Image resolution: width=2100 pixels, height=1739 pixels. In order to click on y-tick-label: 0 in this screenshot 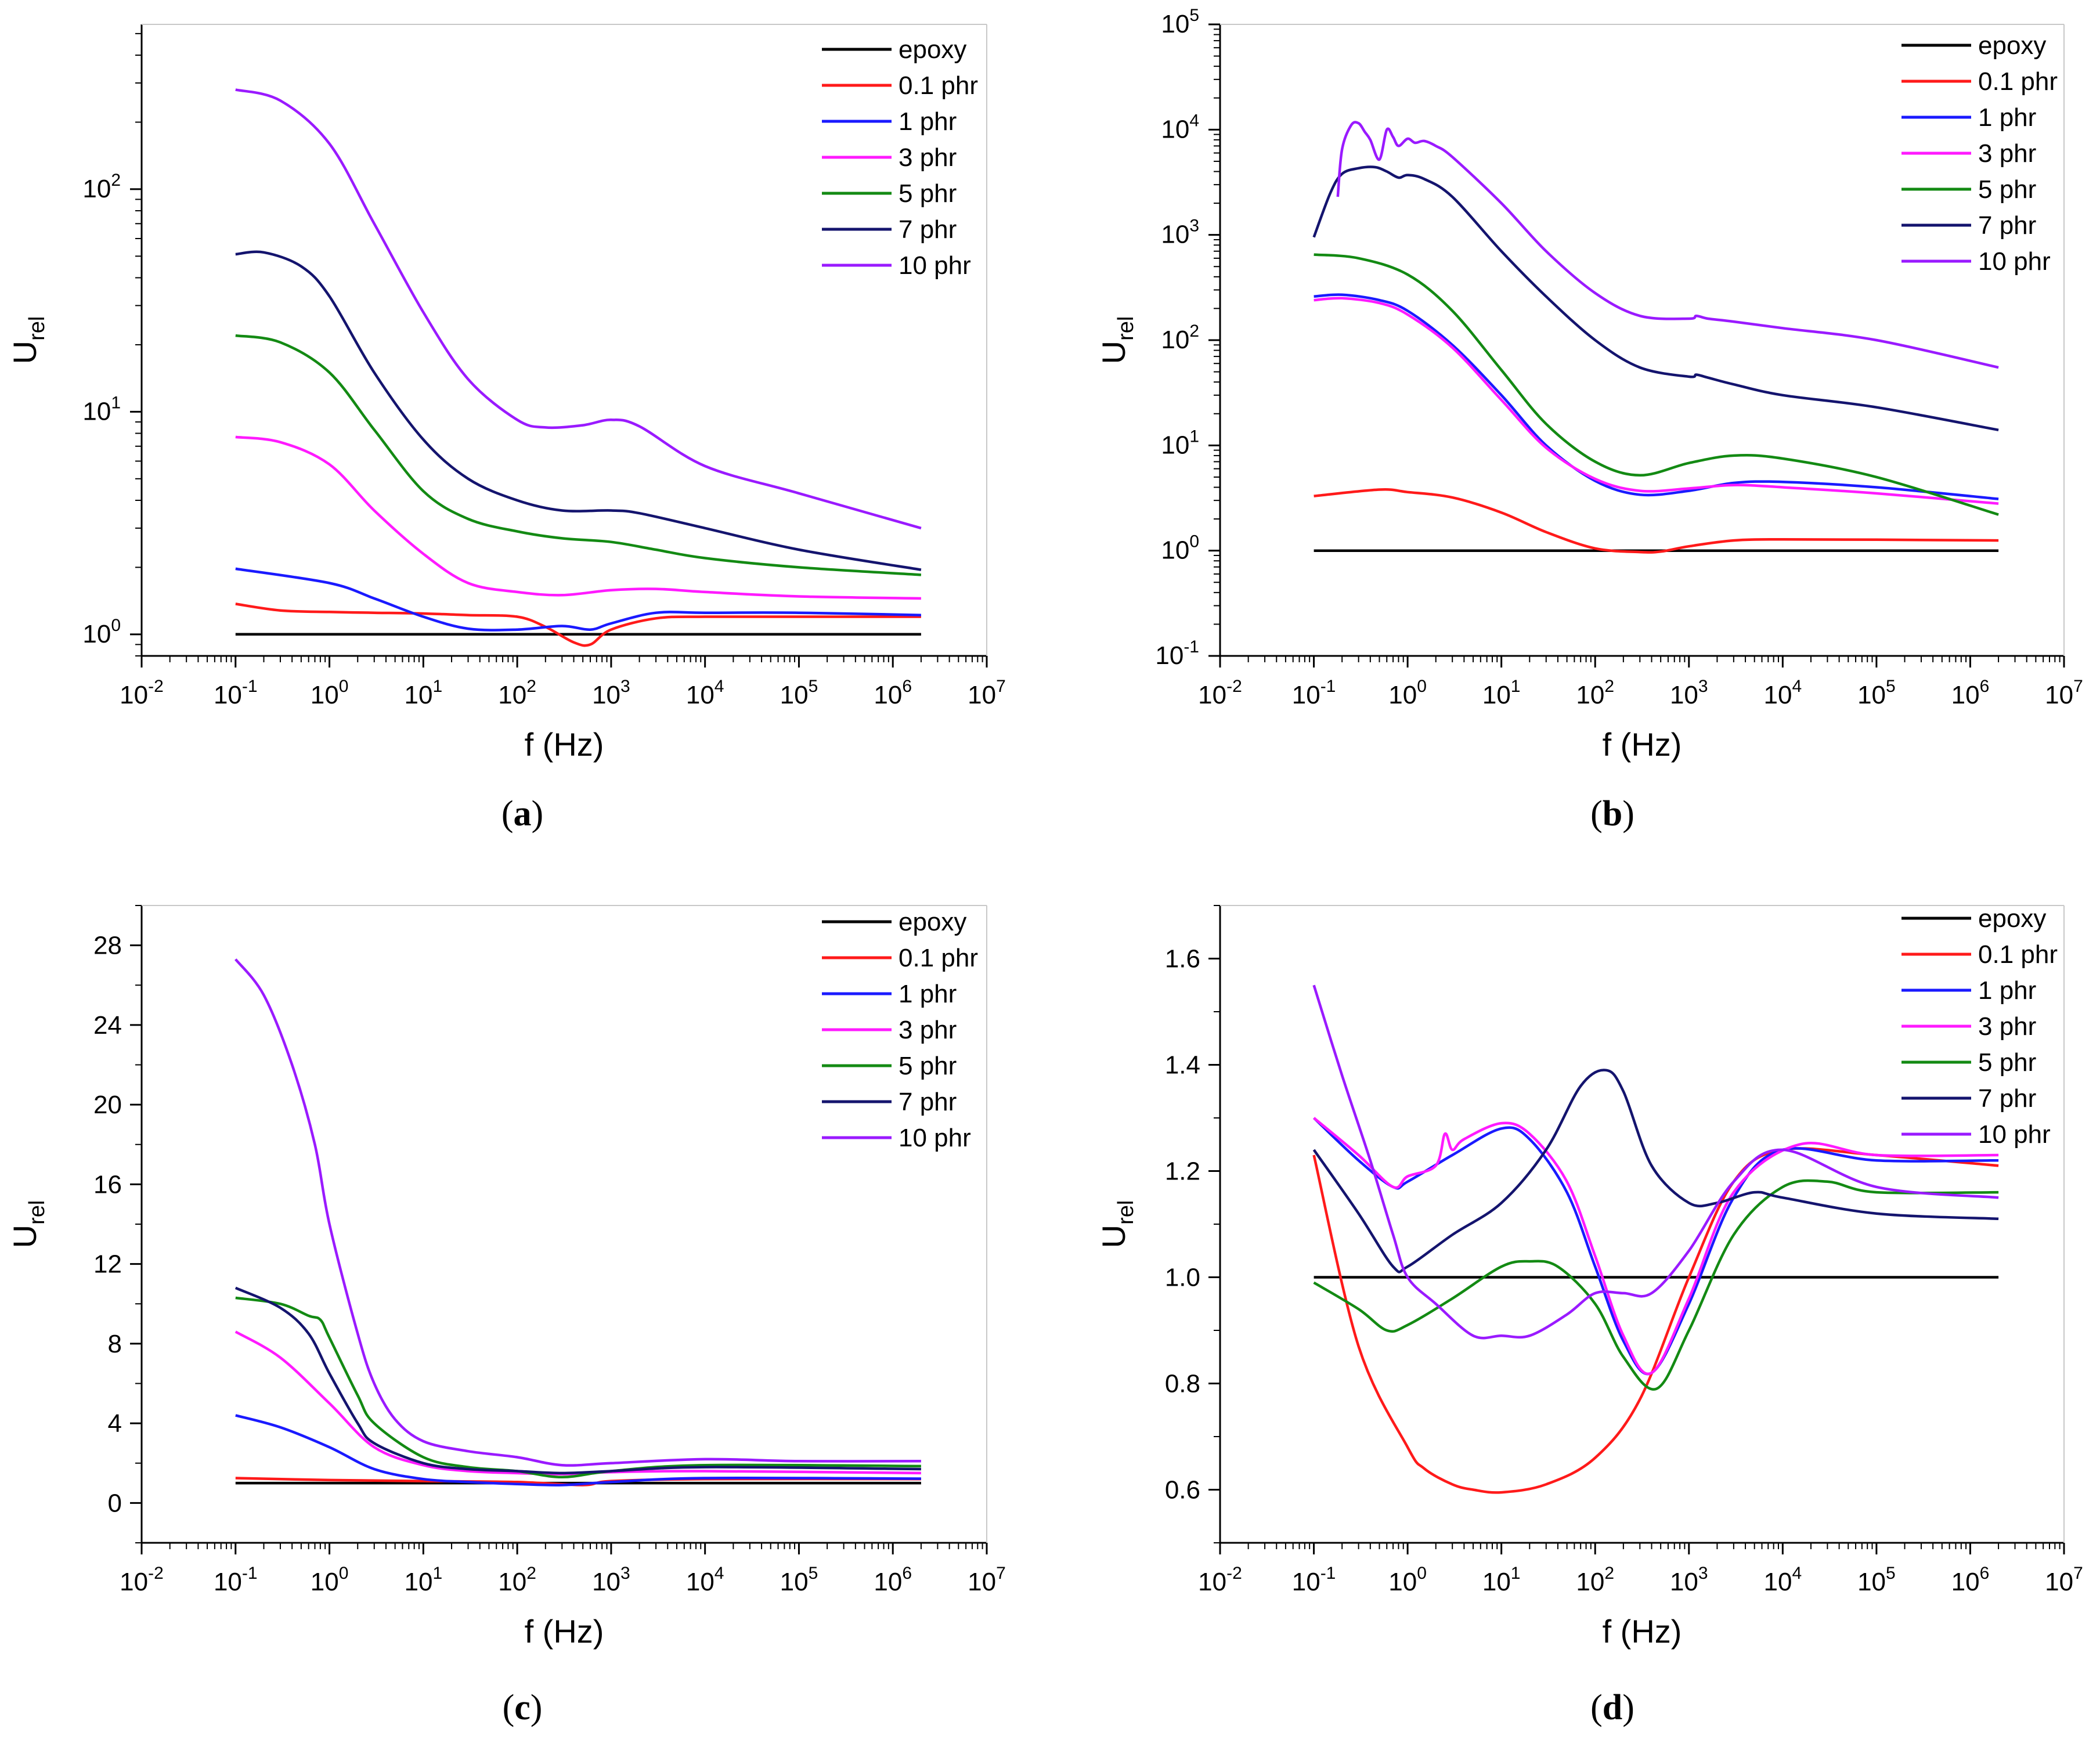, I will do `click(115, 1503)`.